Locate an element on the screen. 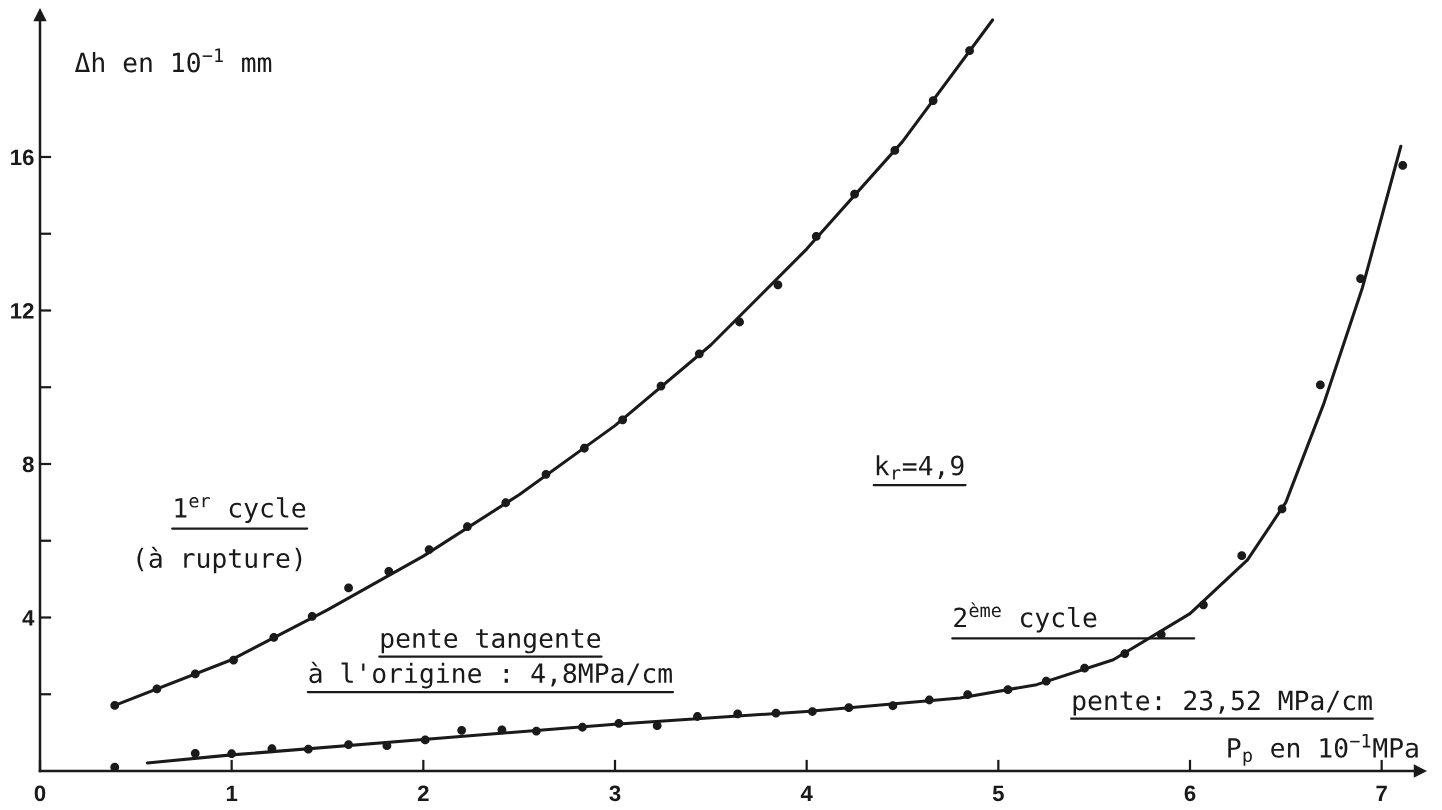 The width and height of the screenshot is (1442, 810). x-tick-label: 7 is located at coordinates (1381, 793).